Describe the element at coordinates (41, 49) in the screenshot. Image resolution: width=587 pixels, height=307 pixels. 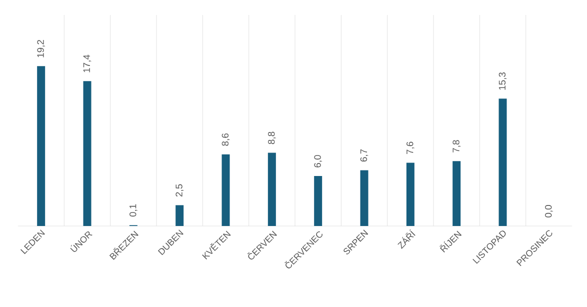
I see `data-label: 19,2` at that location.